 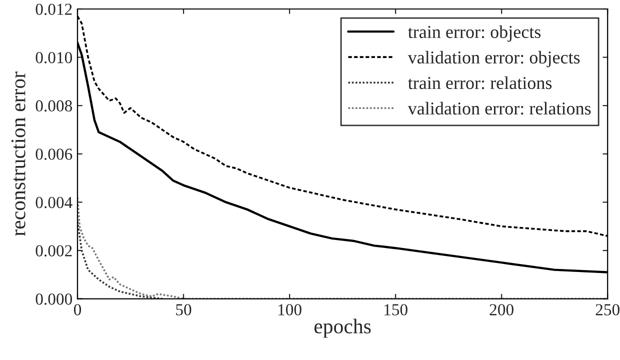 What do you see at coordinates (54, 202) in the screenshot?
I see `y-tick-label: 0.004` at bounding box center [54, 202].